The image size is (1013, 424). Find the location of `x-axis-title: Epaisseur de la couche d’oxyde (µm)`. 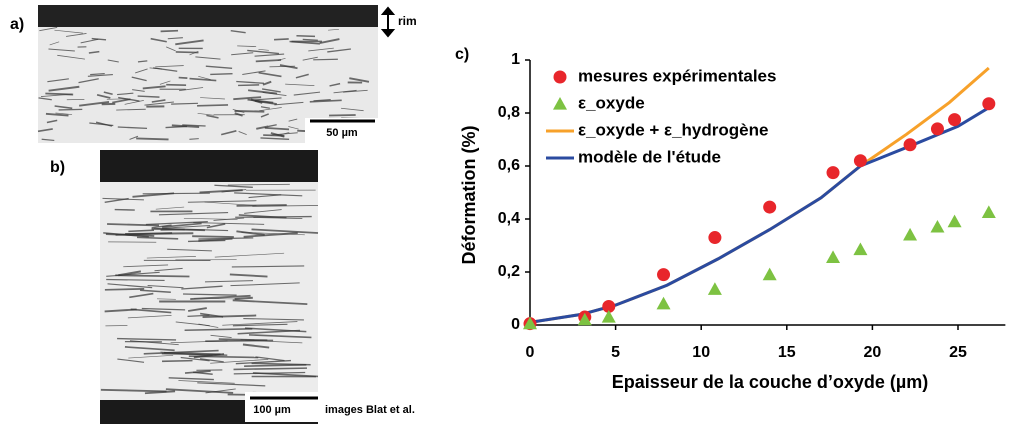

x-axis-title: Epaisseur de la couche d’oxyde (µm) is located at coordinates (770, 382).